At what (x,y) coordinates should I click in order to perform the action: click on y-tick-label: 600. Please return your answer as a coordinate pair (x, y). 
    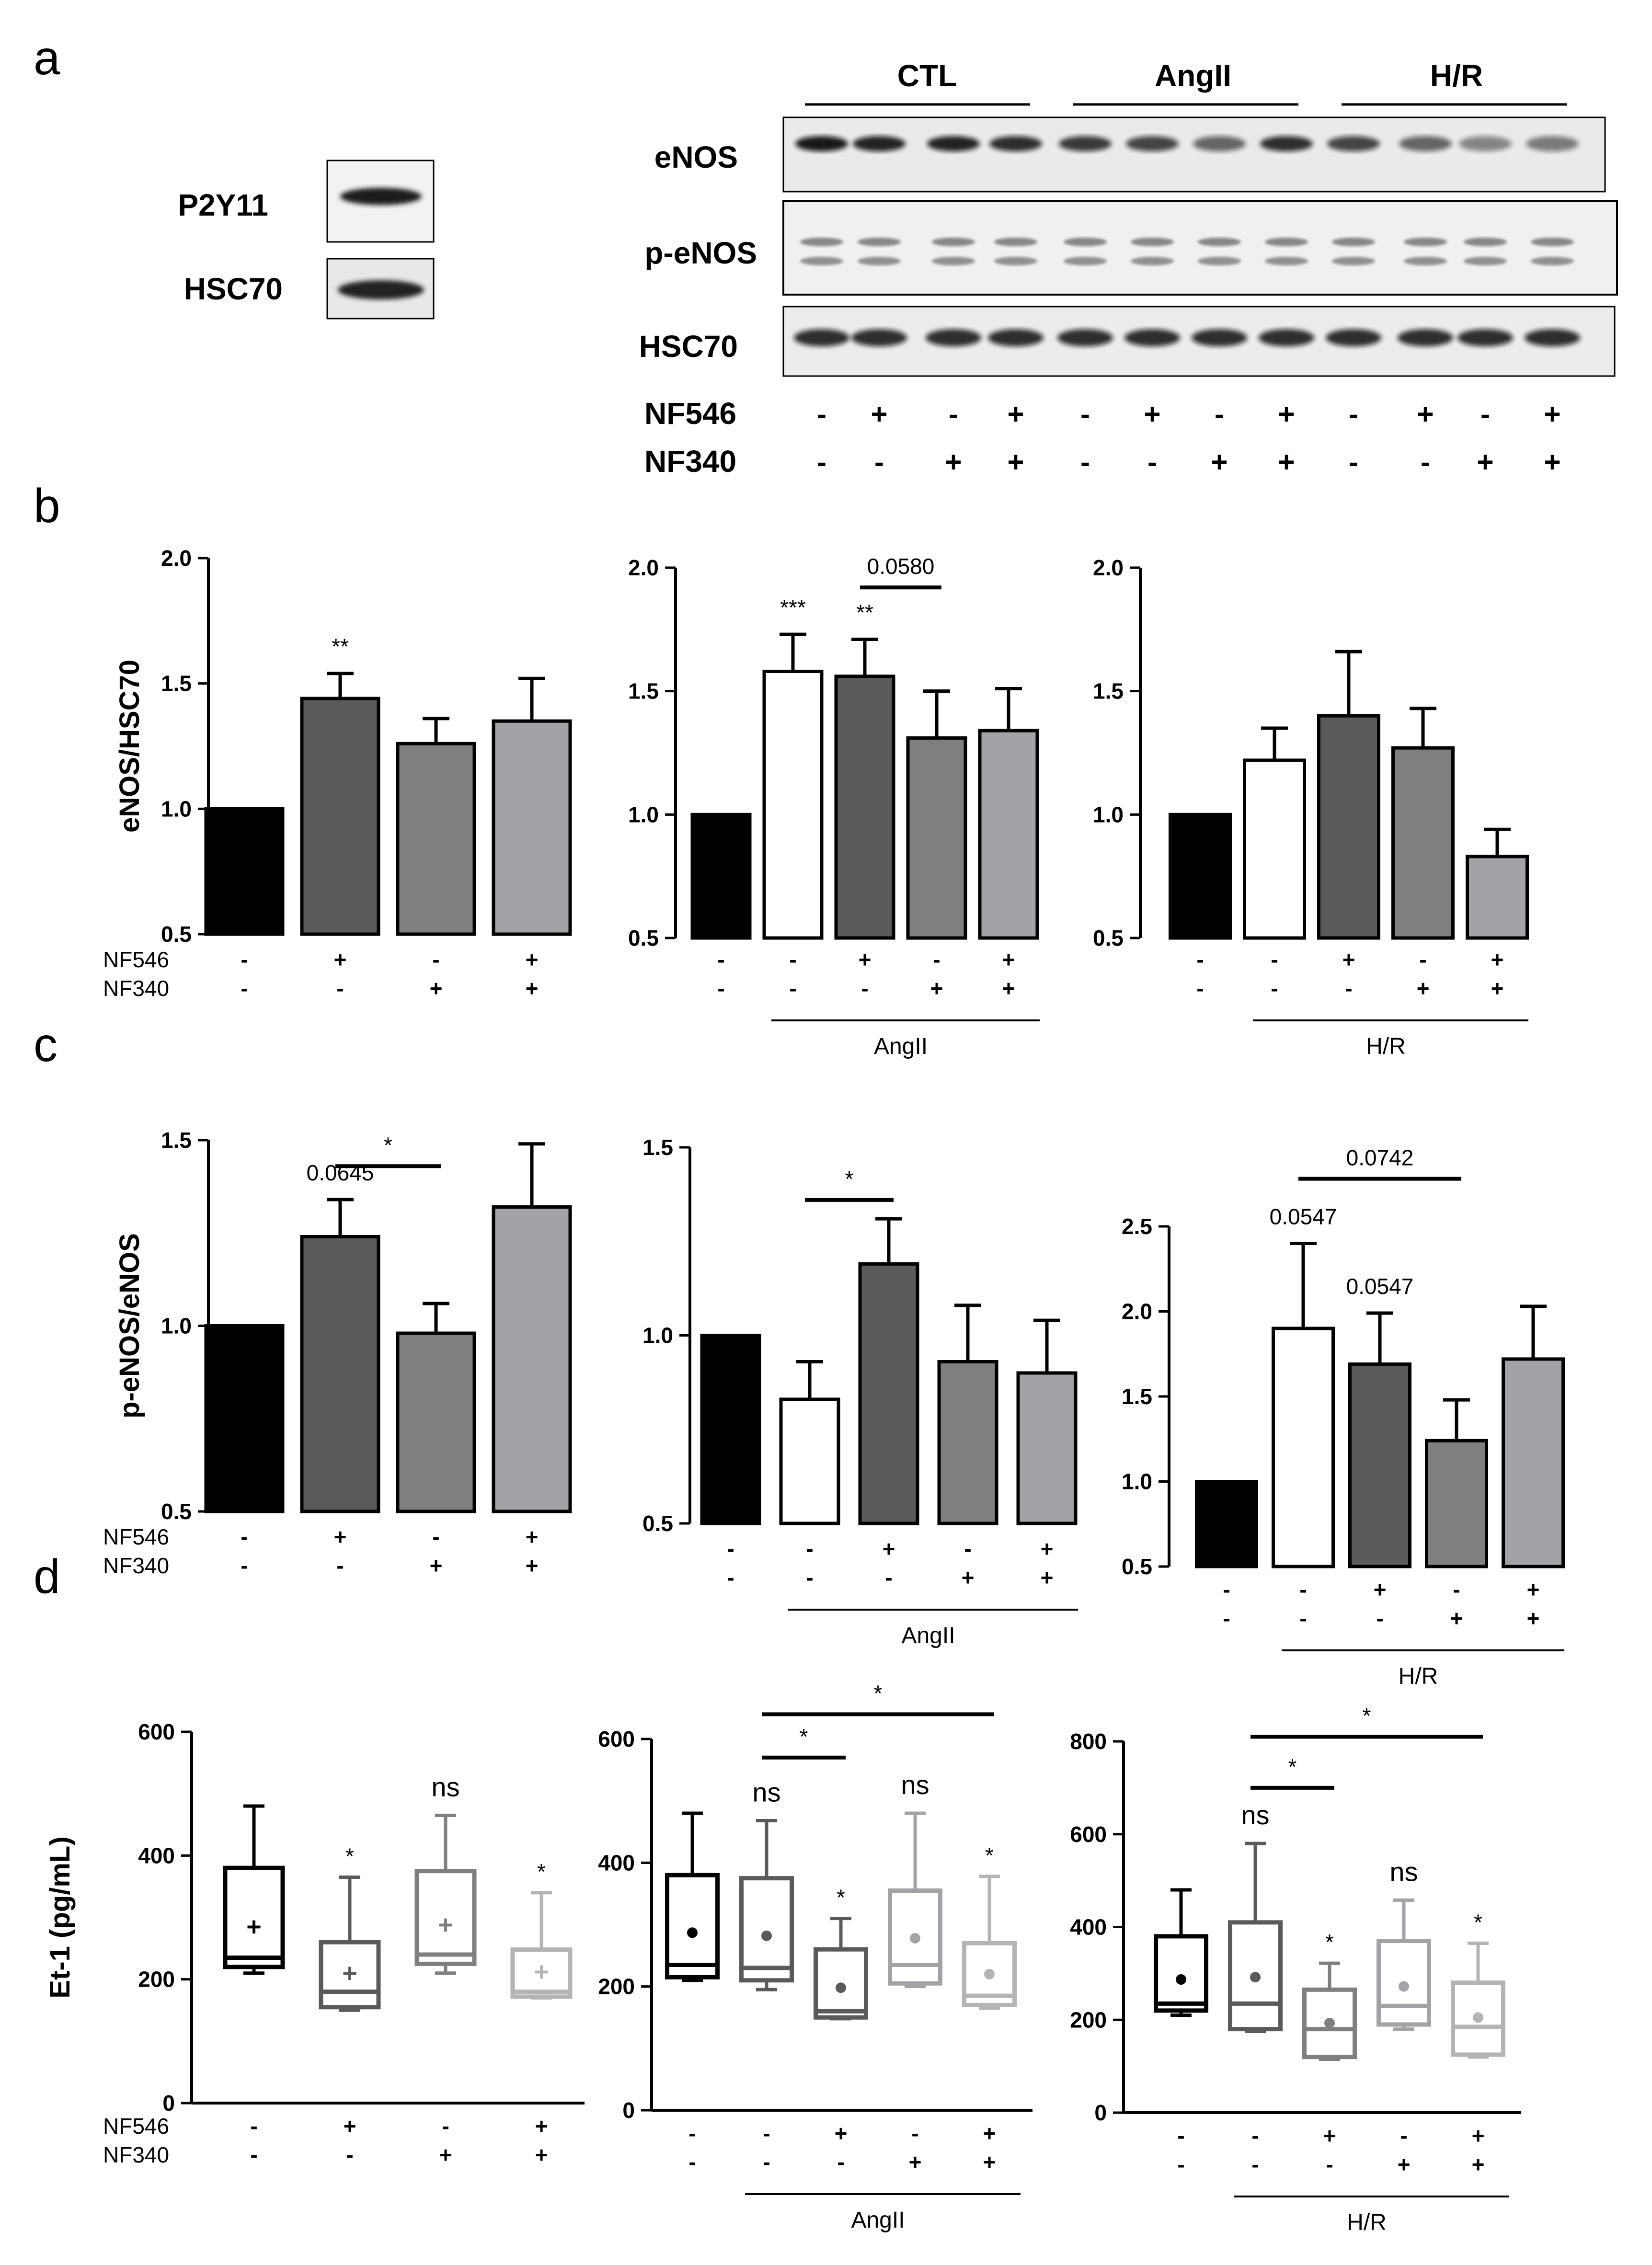
    Looking at the image, I should click on (156, 1731).